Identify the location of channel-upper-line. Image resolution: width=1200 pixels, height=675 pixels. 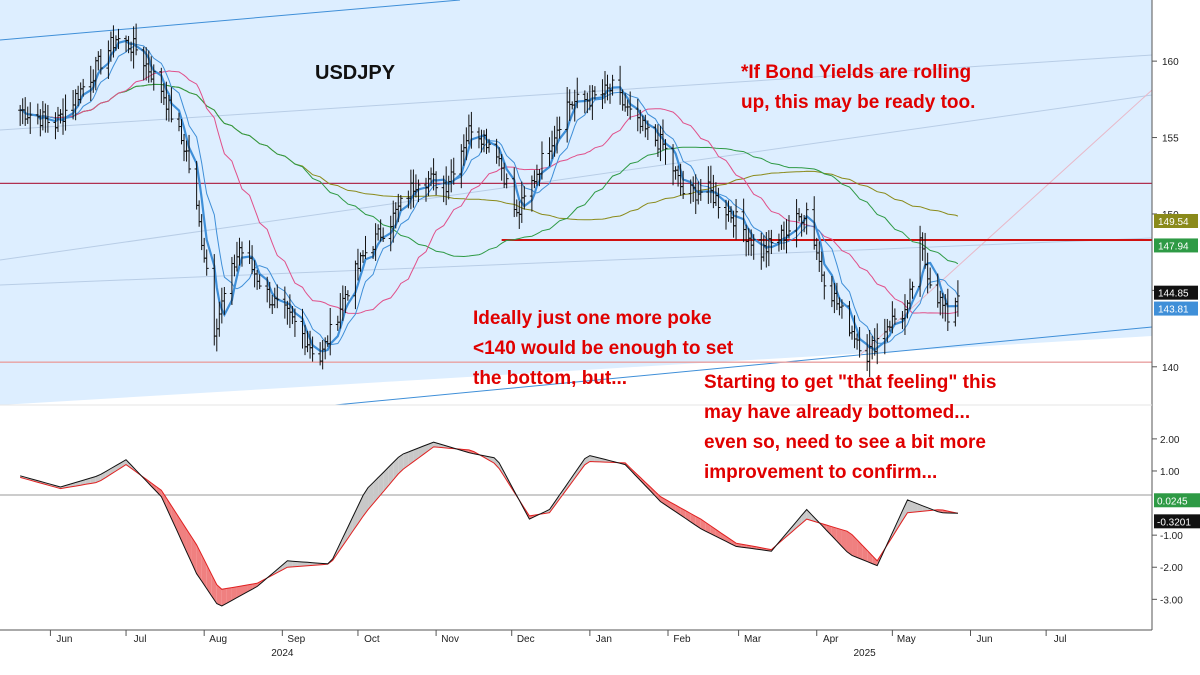
(230, 20).